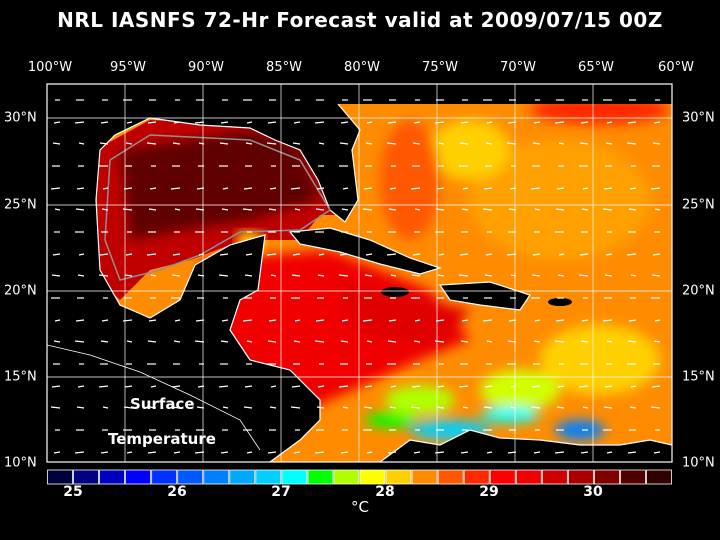 This screenshot has height=540, width=720. Describe the element at coordinates (20, 291) in the screenshot. I see `lat-label: 20°N` at that location.